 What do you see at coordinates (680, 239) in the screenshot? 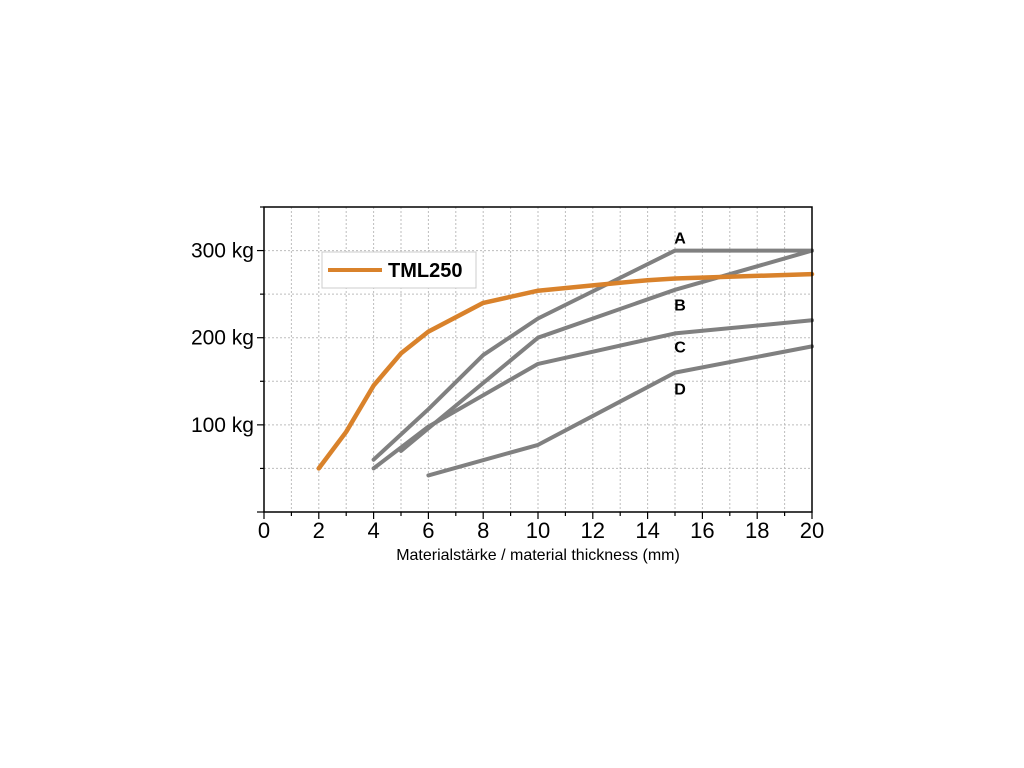
I see `series-label-a: A` at bounding box center [680, 239].